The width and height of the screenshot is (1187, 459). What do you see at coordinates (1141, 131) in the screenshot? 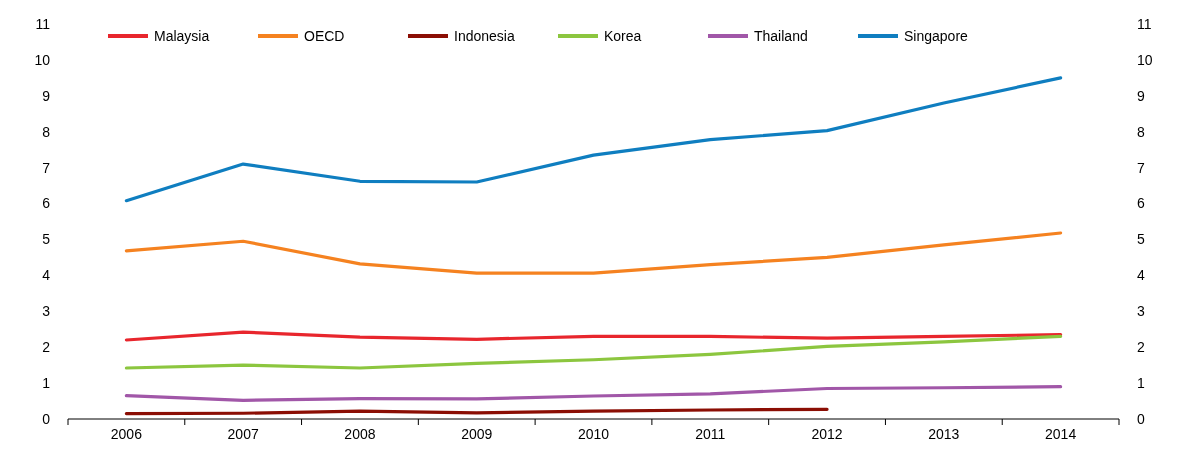
I see `y2-tick-label: 8` at bounding box center [1141, 131].